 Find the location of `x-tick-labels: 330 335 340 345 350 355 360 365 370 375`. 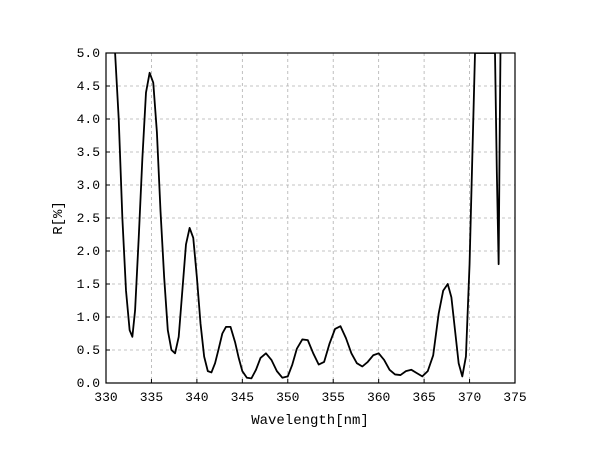

x-tick-labels: 330 335 340 345 350 355 360 365 370 375 is located at coordinates (310, 397).